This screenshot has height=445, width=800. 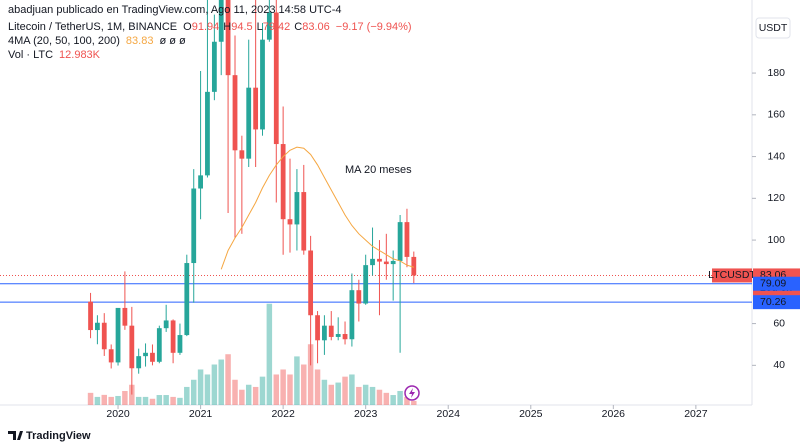 I want to click on y-tick-label: 160, so click(x=776, y=115).